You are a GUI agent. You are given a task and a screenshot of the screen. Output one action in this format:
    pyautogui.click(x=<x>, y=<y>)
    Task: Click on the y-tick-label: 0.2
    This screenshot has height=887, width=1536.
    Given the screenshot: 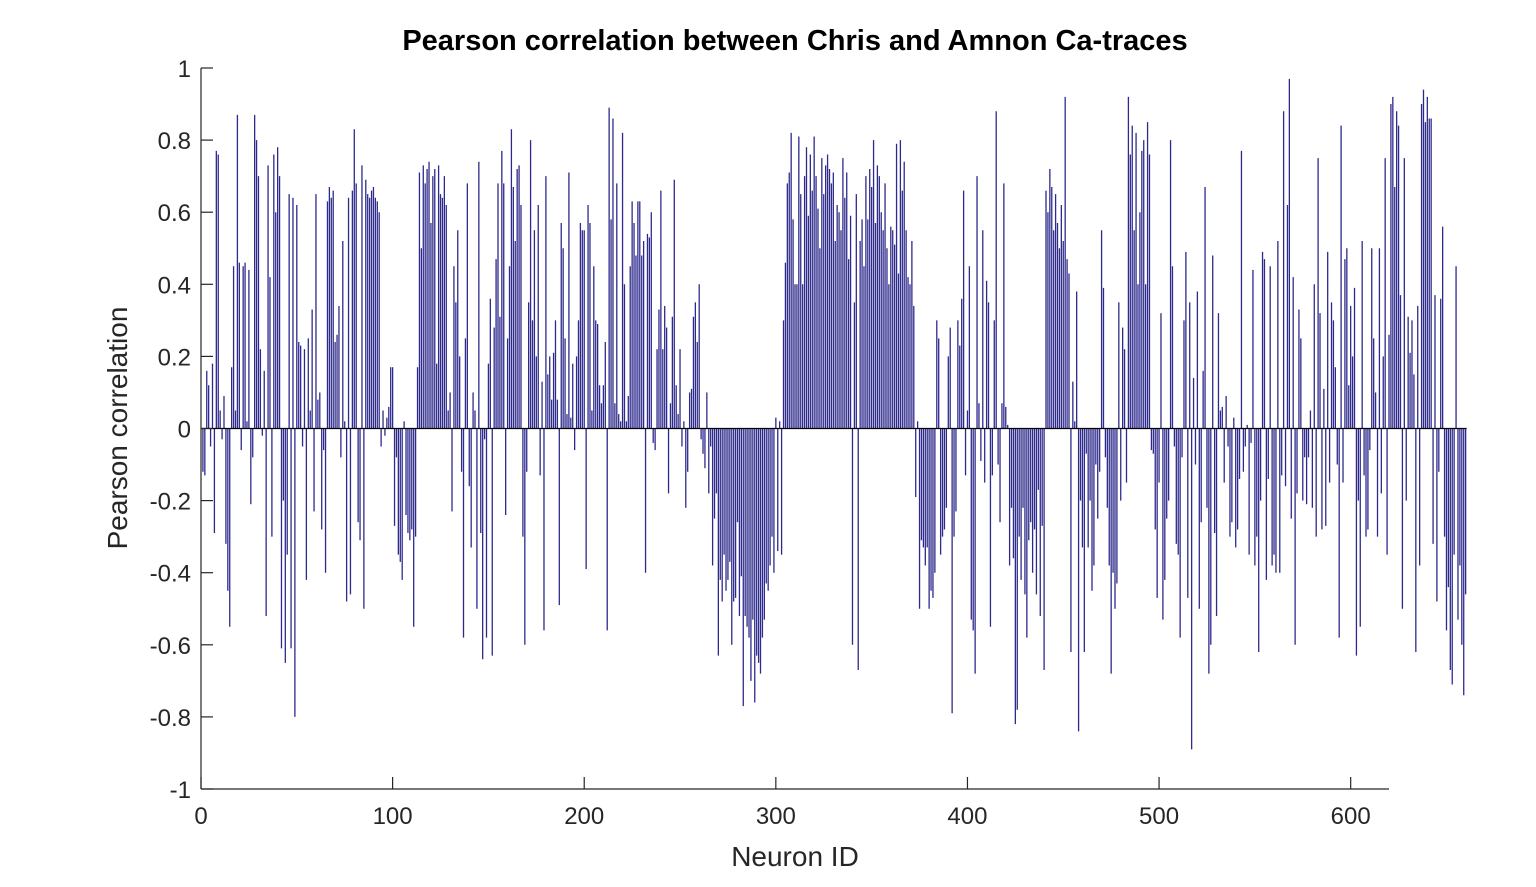 What is the action you would take?
    pyautogui.click(x=174, y=357)
    